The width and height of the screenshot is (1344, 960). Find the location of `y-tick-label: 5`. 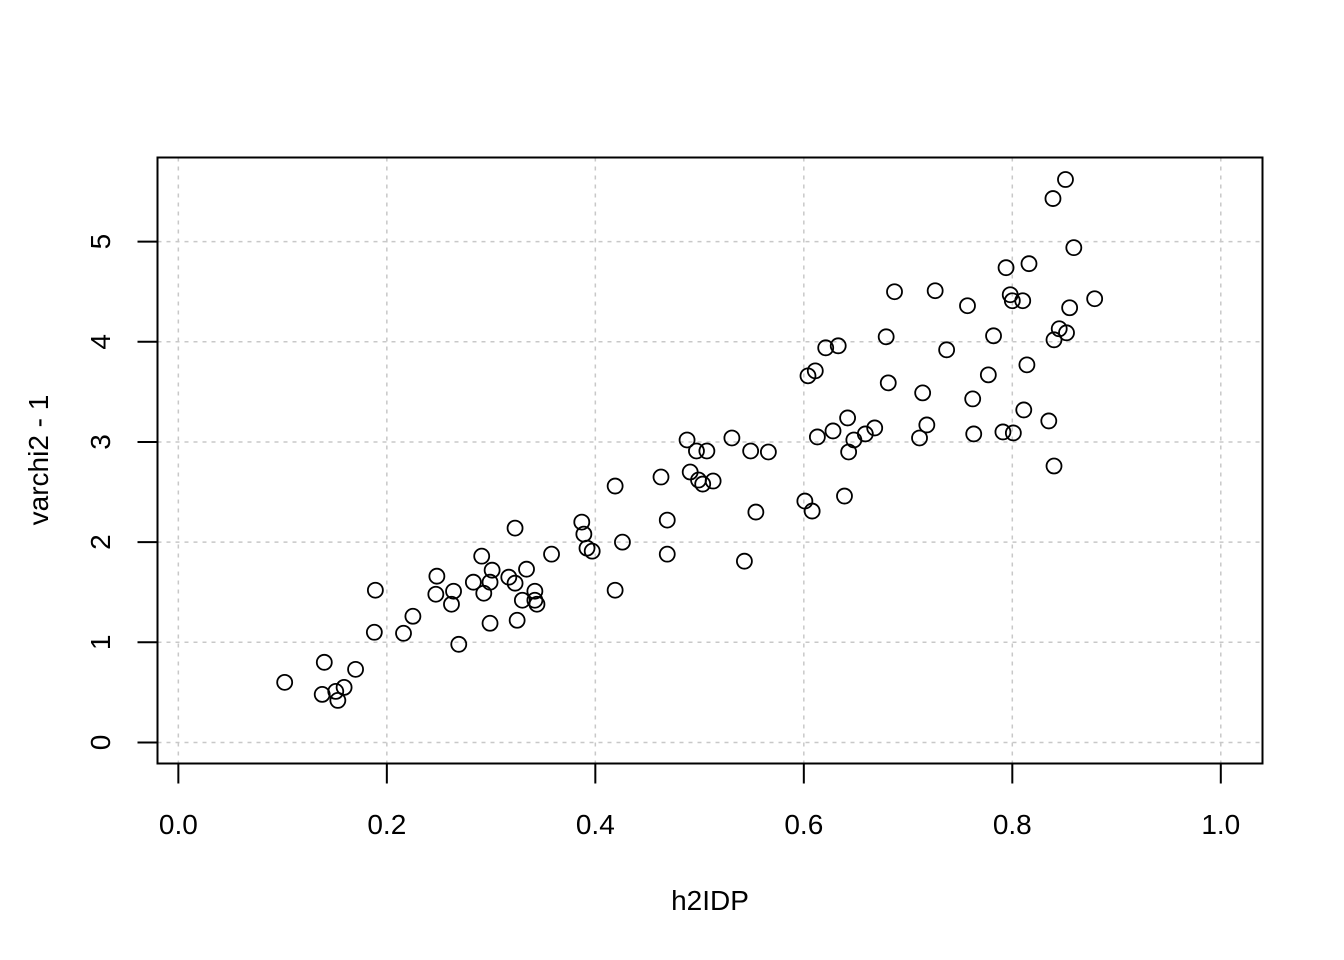

y-tick-label: 5 is located at coordinates (100, 242).